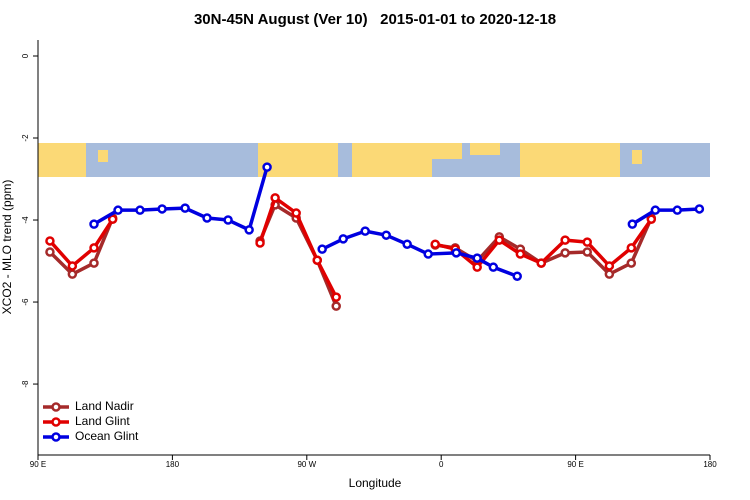 This screenshot has height=500, width=750. What do you see at coordinates (25, 302) in the screenshot?
I see `y-tick-label: -6` at bounding box center [25, 302].